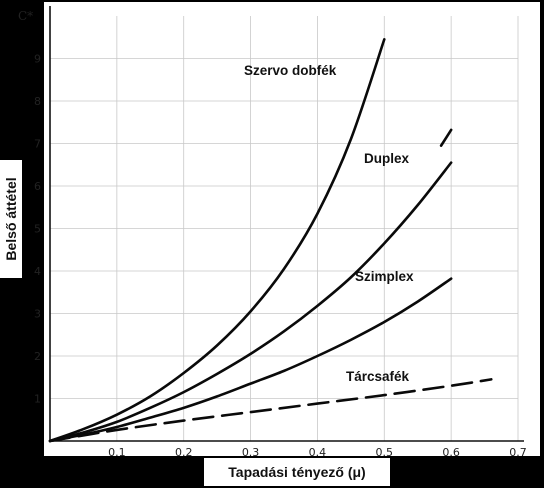 Image resolution: width=544 pixels, height=488 pixels. Describe the element at coordinates (385, 452) in the screenshot. I see `x-tick-label: 0.5` at that location.